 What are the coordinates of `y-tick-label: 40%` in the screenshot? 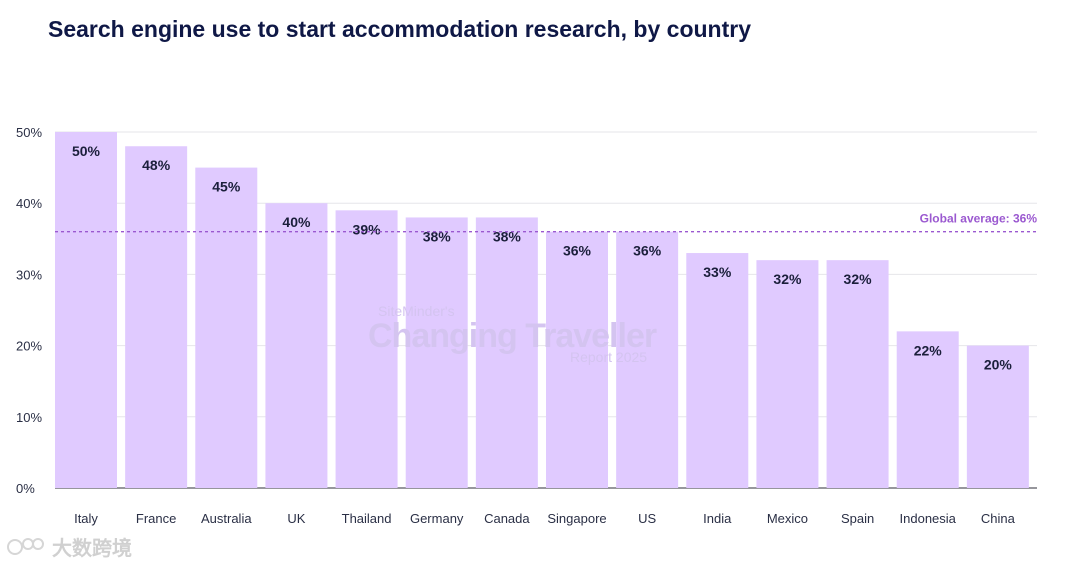 It's located at (29, 203).